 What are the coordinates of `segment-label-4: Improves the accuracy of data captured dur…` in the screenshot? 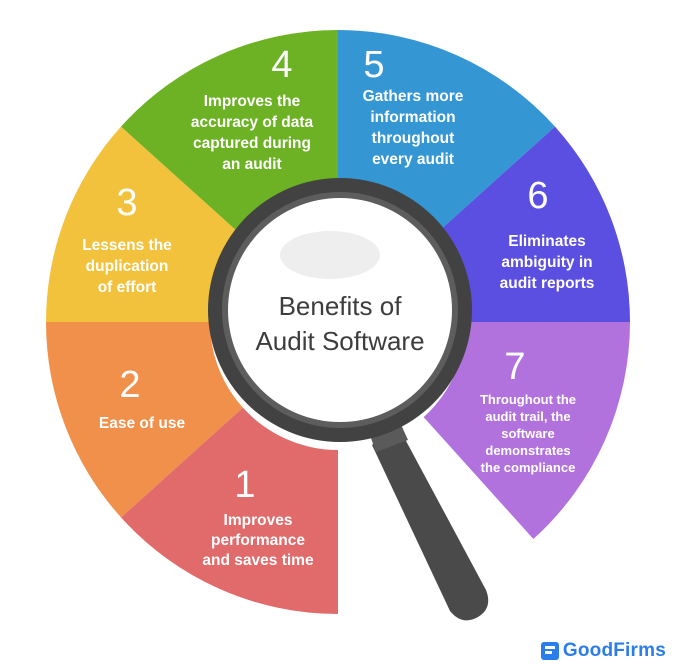 It's located at (252, 133).